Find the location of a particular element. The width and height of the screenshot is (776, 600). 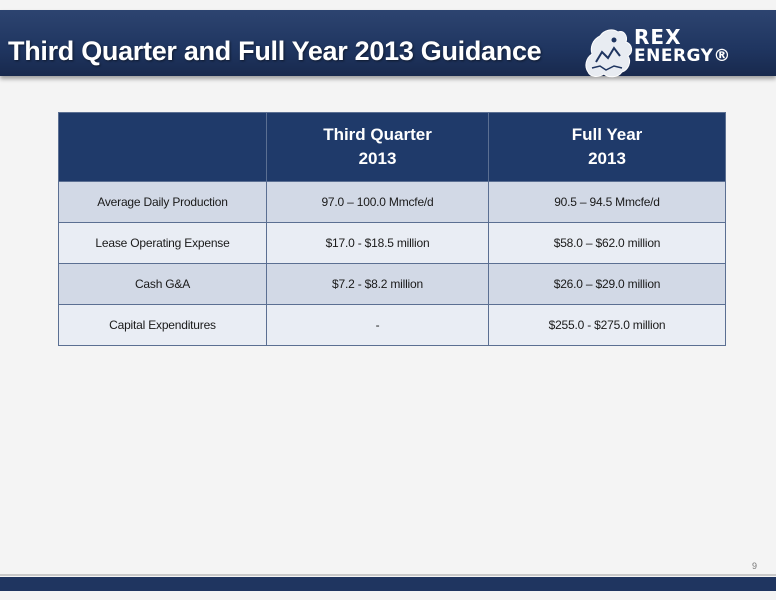

metric-cell: Lease Operating Expense is located at coordinates (162, 243).